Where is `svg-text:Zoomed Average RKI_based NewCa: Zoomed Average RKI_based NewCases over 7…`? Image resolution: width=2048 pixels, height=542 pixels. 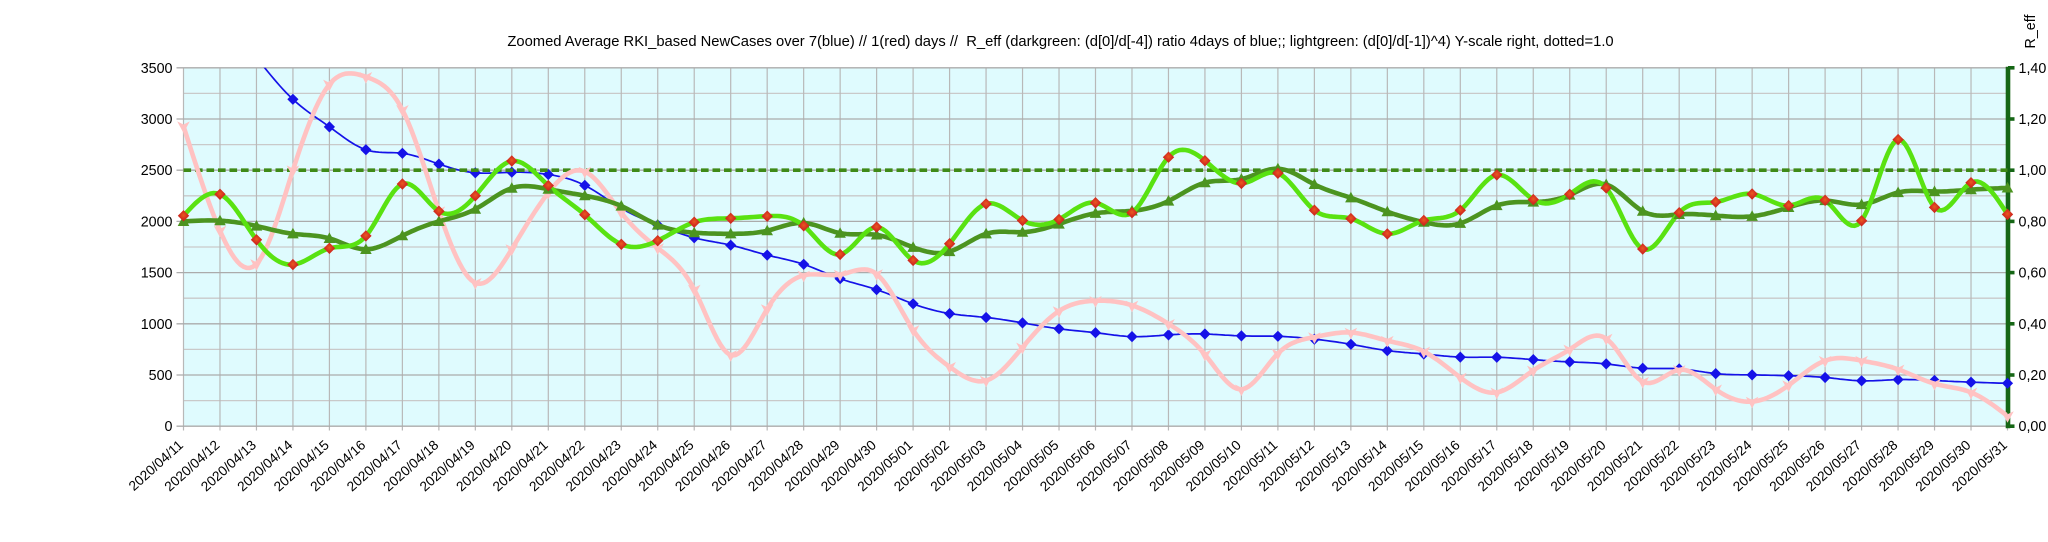
svg-text:Zoomed Average RKI_based NewCa: Zoomed Average RKI_based NewCases over 7… is located at coordinates (1060, 42).